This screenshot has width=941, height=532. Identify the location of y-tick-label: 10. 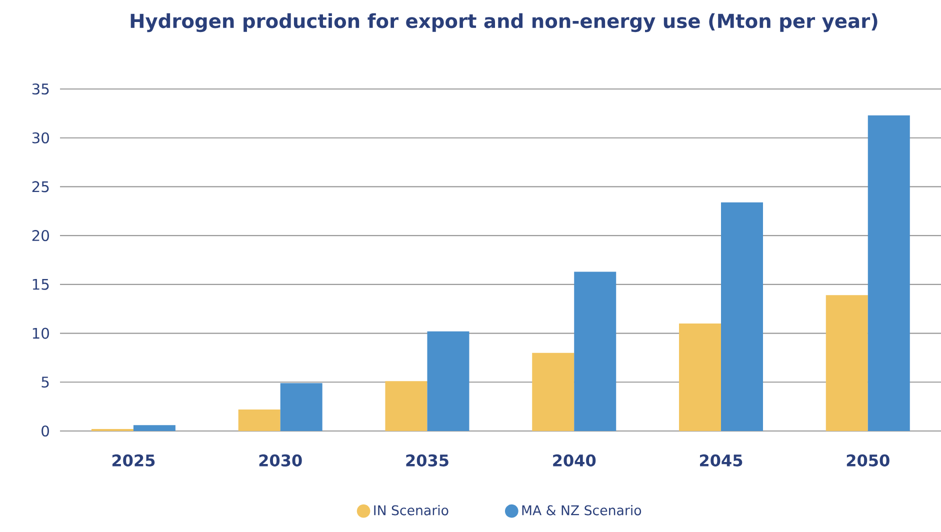
(40, 333).